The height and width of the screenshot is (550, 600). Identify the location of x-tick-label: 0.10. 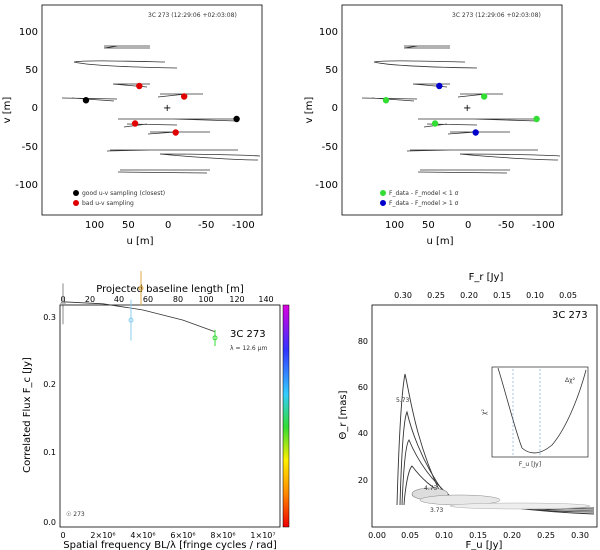
(444, 535).